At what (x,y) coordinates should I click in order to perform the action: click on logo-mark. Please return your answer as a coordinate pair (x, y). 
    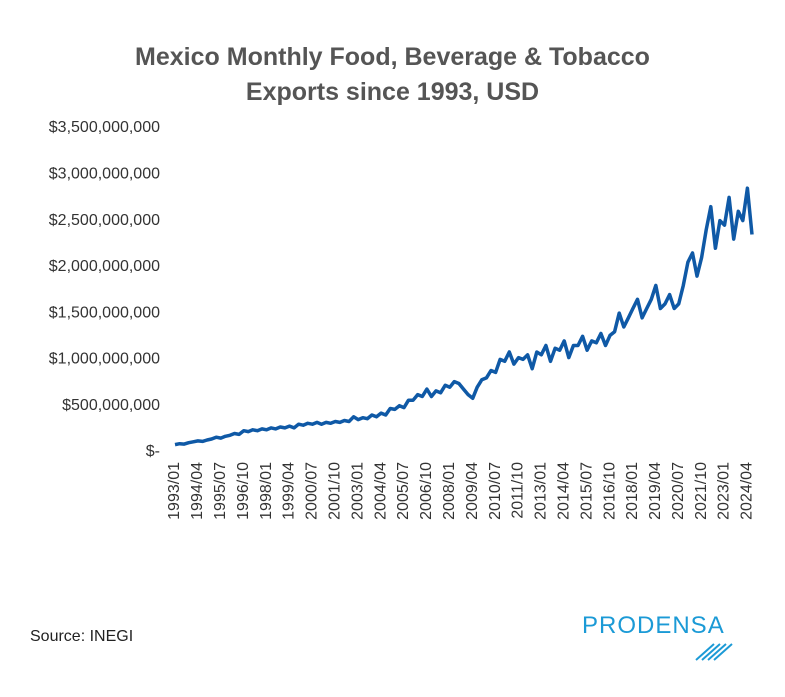
    Looking at the image, I should click on (714, 652).